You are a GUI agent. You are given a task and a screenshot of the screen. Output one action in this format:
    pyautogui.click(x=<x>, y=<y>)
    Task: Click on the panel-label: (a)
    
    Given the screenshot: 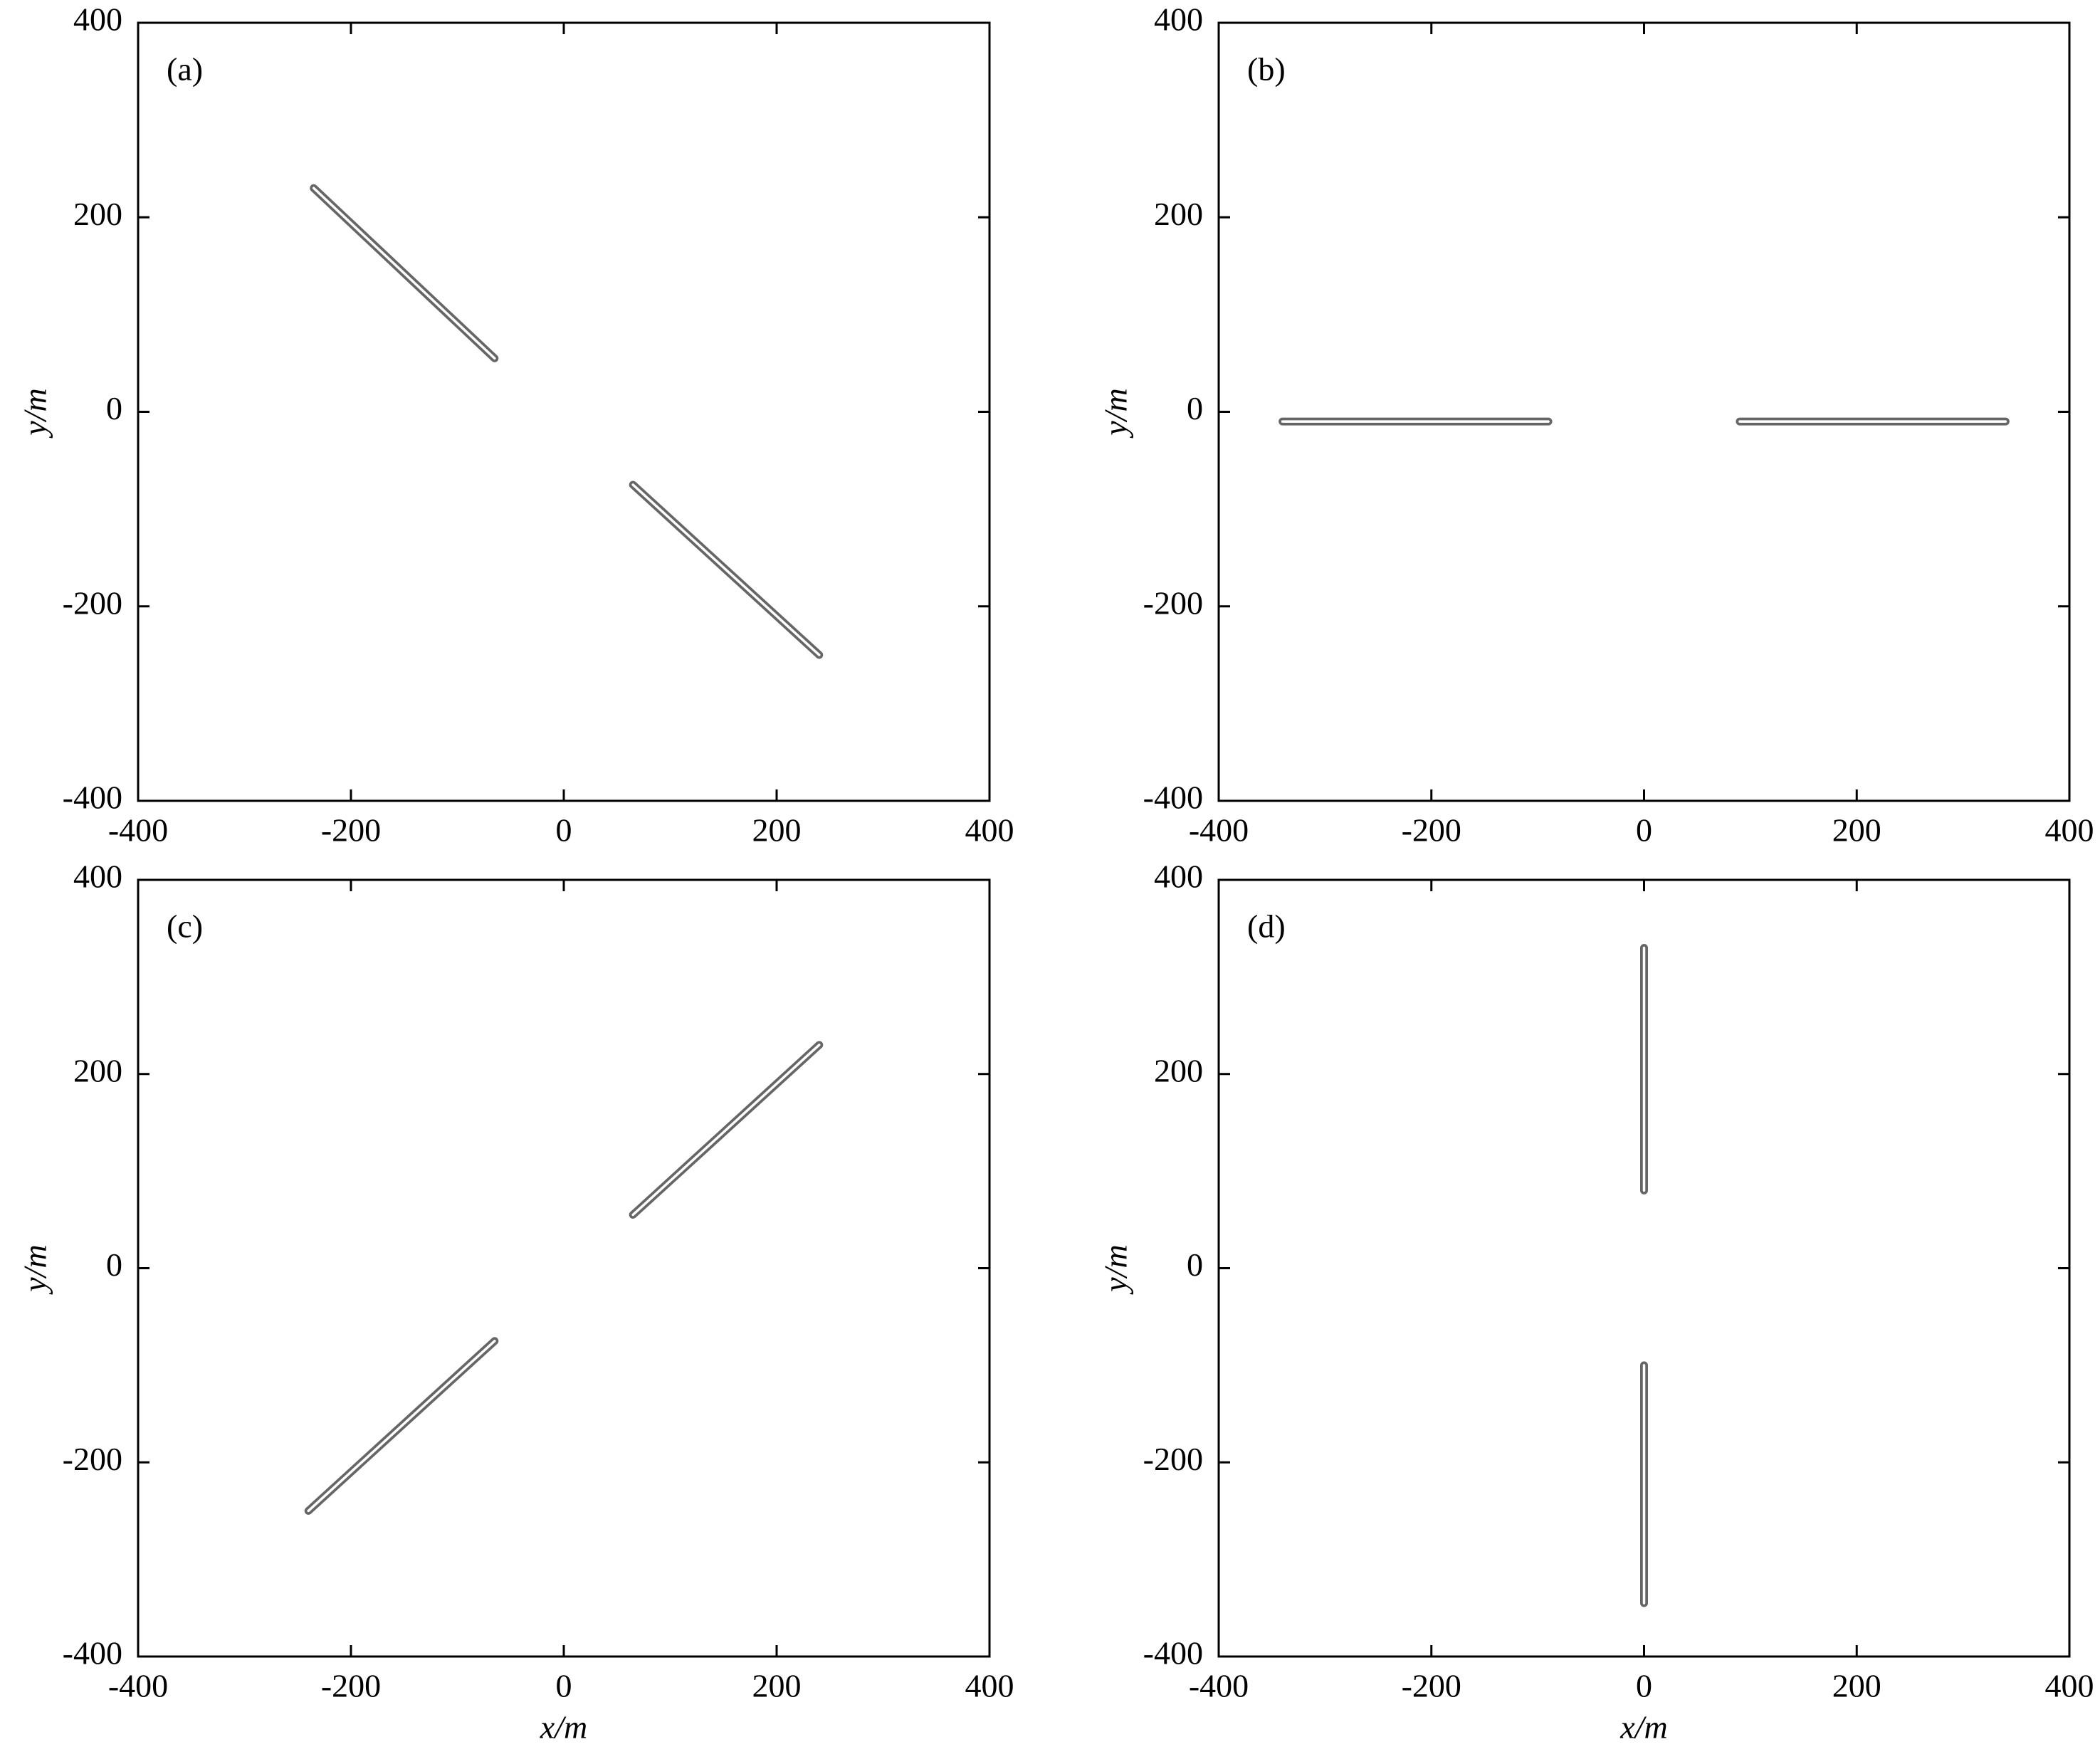 What is the action you would take?
    pyautogui.click(x=185, y=69)
    